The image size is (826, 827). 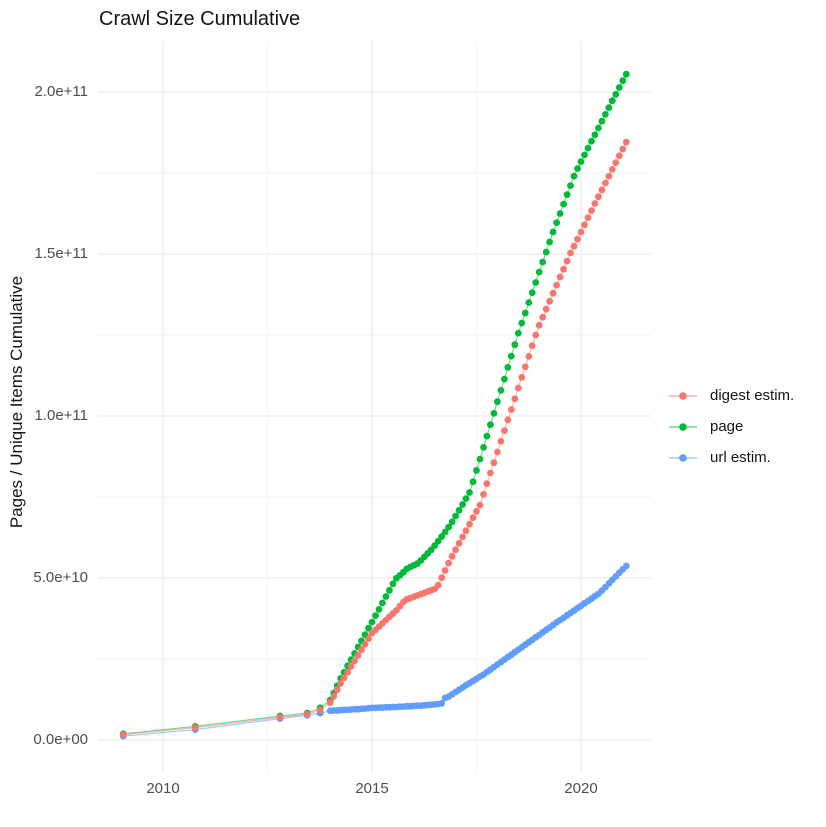 I want to click on legend-item-digest-estim: digest estim., so click(x=746, y=395).